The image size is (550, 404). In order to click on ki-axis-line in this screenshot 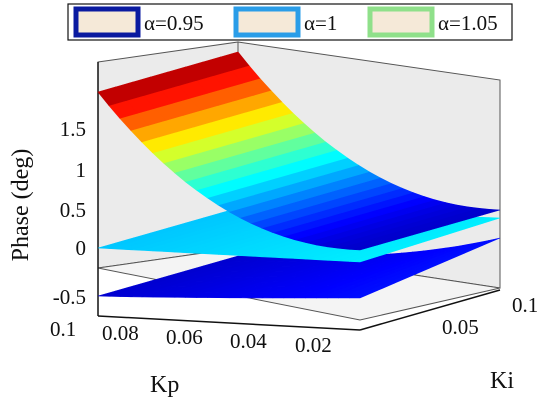, I will do `click(430, 310)`.